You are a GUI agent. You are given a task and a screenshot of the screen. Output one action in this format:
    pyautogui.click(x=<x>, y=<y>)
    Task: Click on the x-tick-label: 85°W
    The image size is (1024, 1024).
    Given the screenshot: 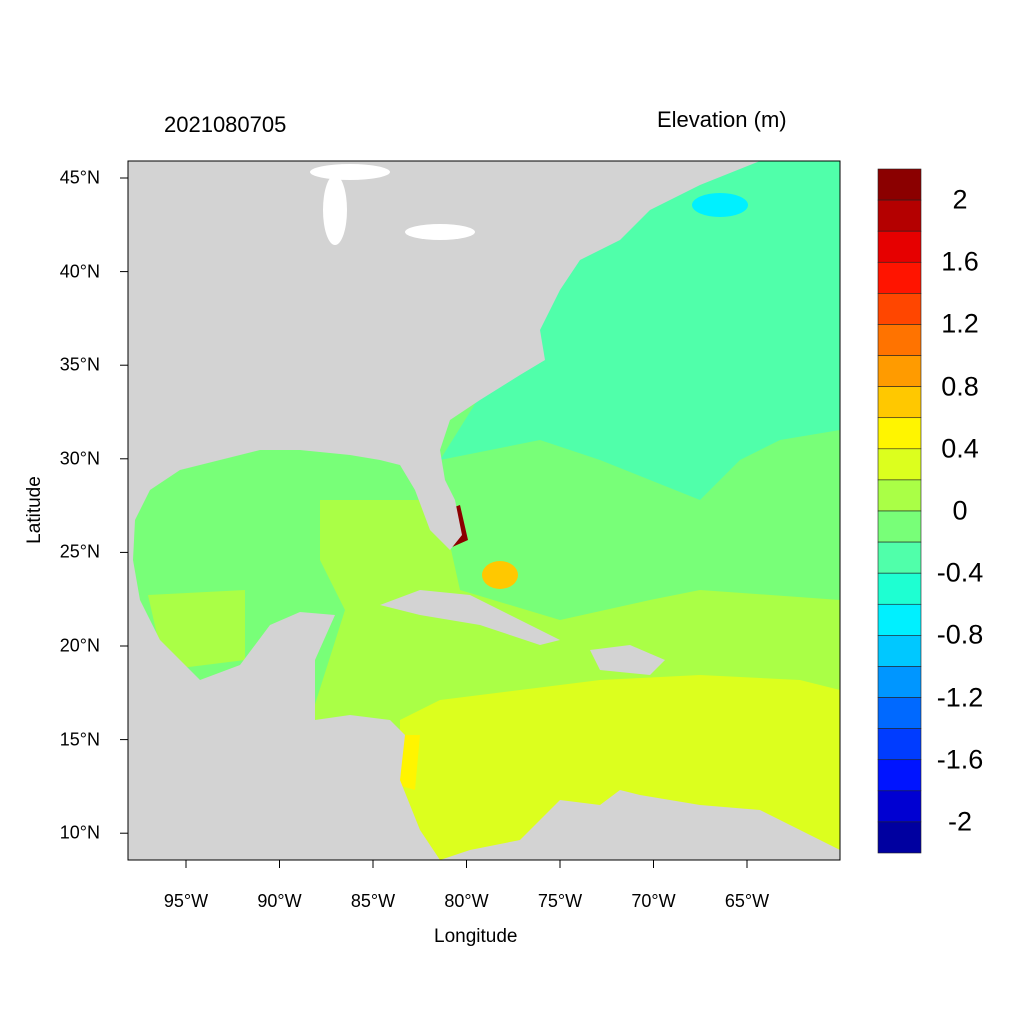 What is the action you would take?
    pyautogui.click(x=373, y=901)
    